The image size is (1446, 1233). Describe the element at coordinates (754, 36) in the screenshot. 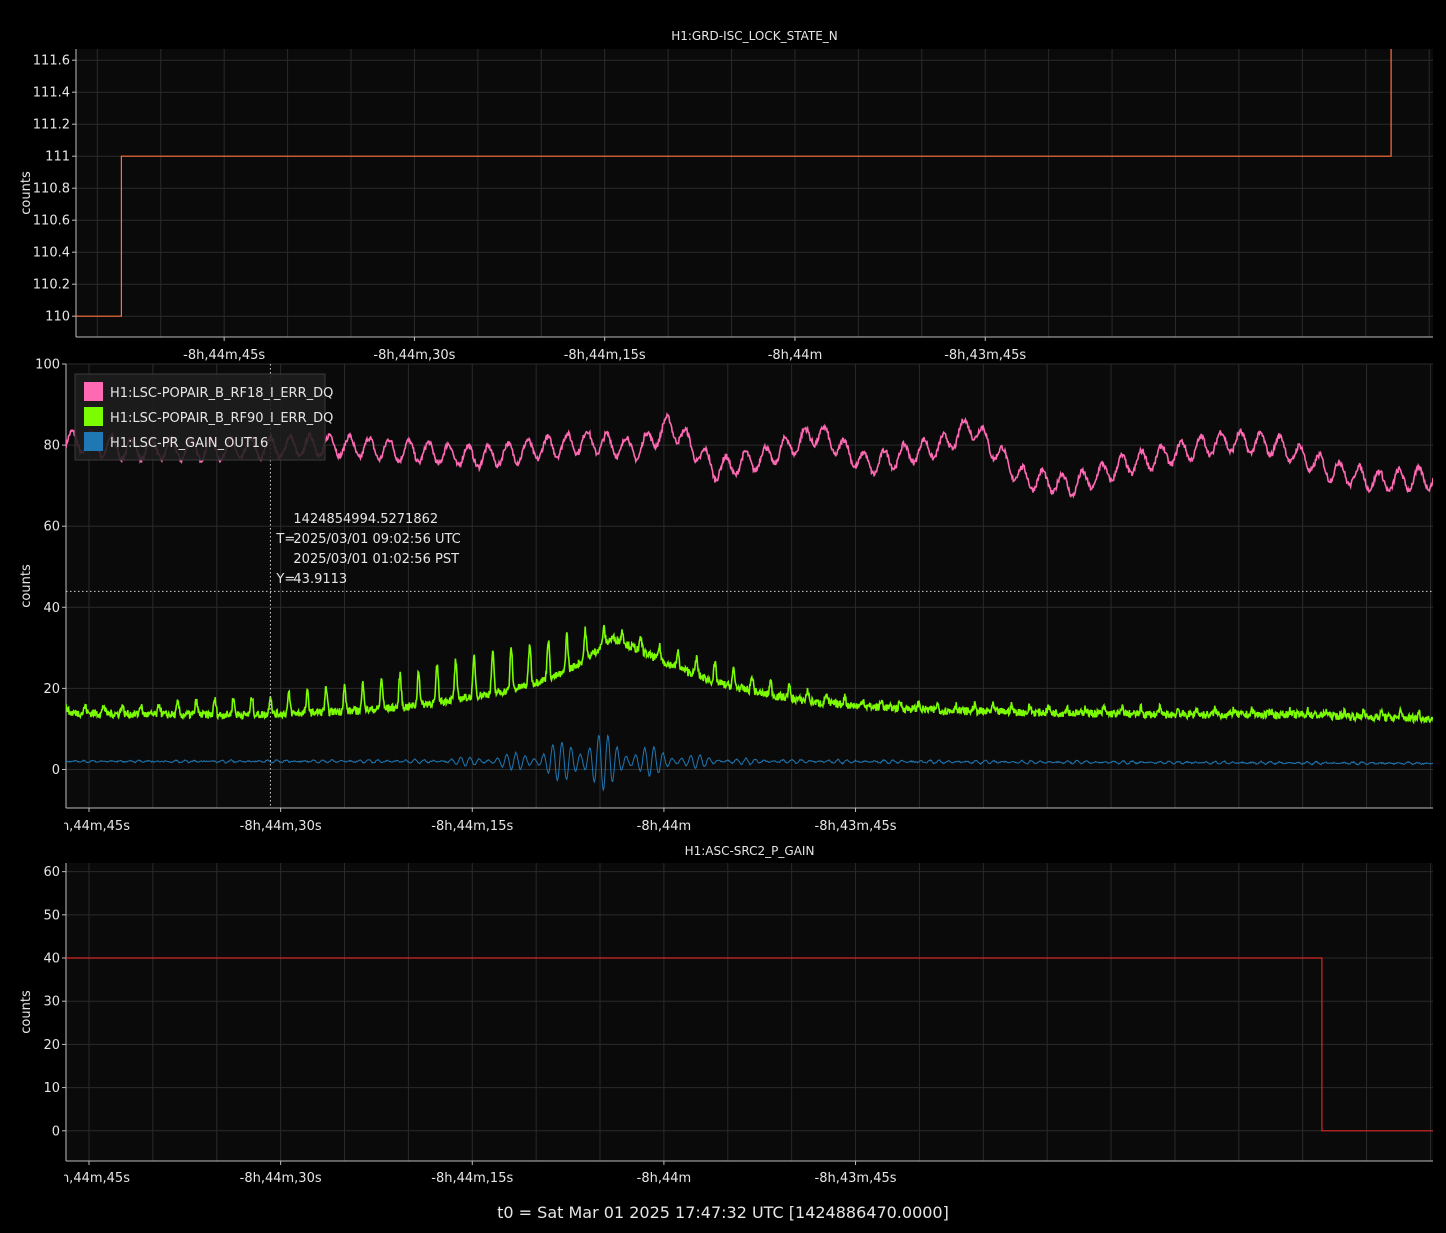

I see `plot-title: H1:GRD-ISC_LOCK_STATE_N` at that location.